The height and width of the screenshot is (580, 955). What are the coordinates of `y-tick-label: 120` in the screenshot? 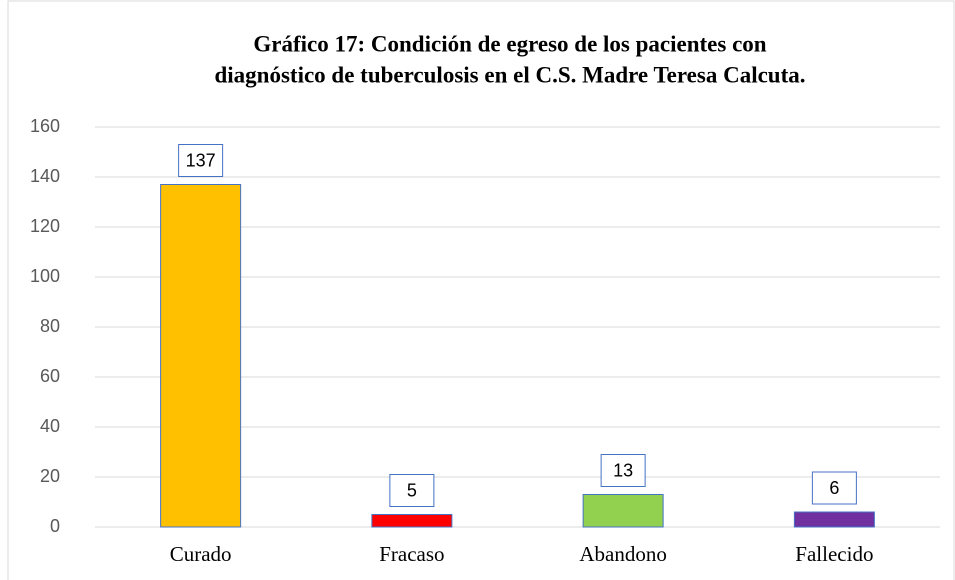 It's located at (45, 226).